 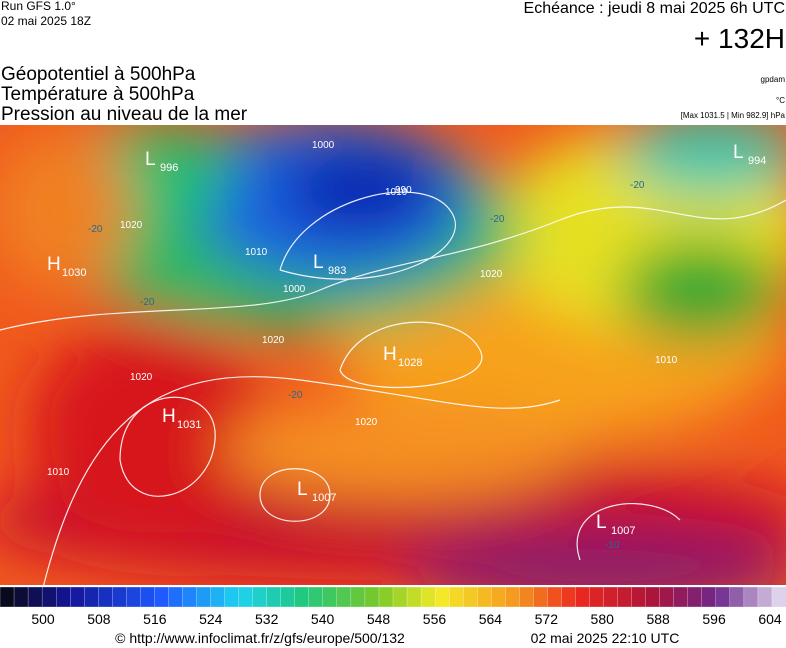 What do you see at coordinates (379, 619) in the screenshot?
I see `colorbar-label: 548` at bounding box center [379, 619].